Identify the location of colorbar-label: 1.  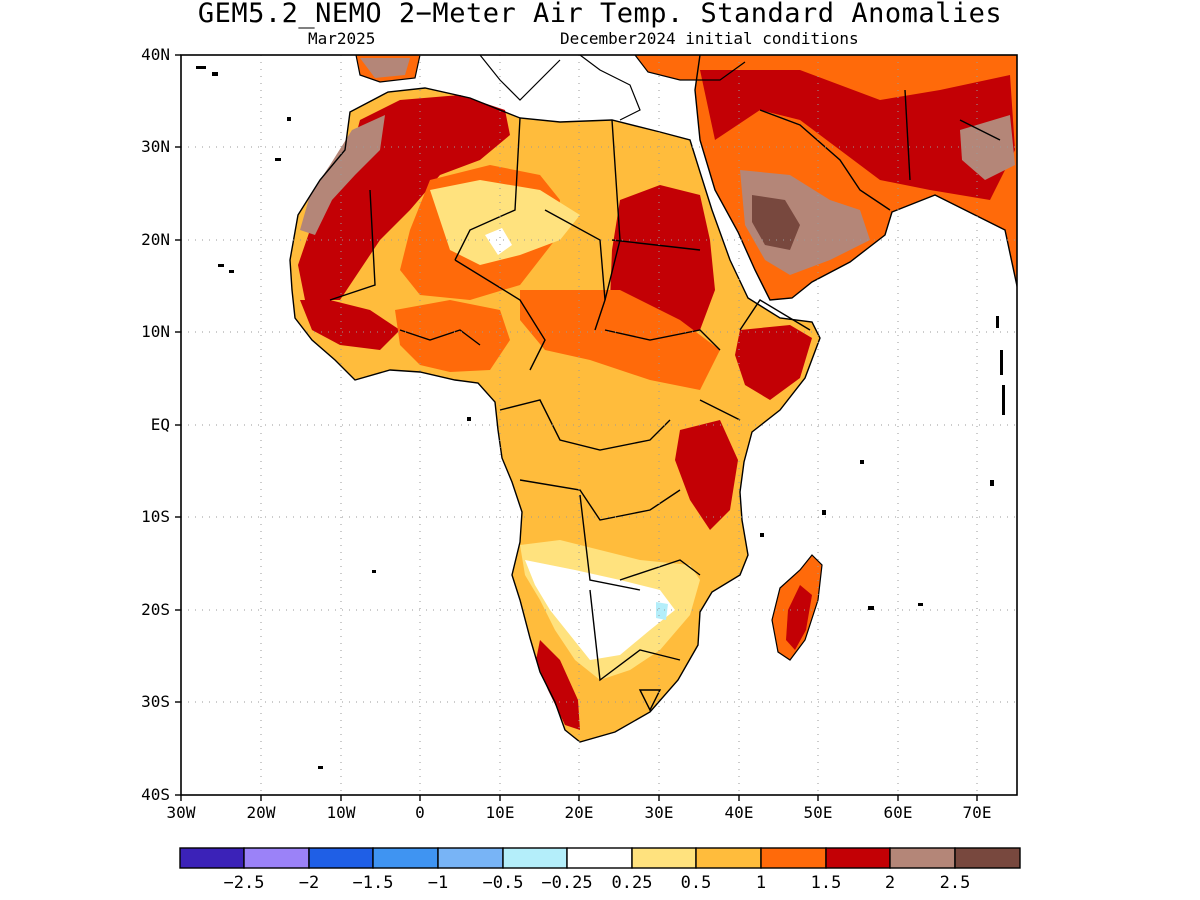
(761, 883).